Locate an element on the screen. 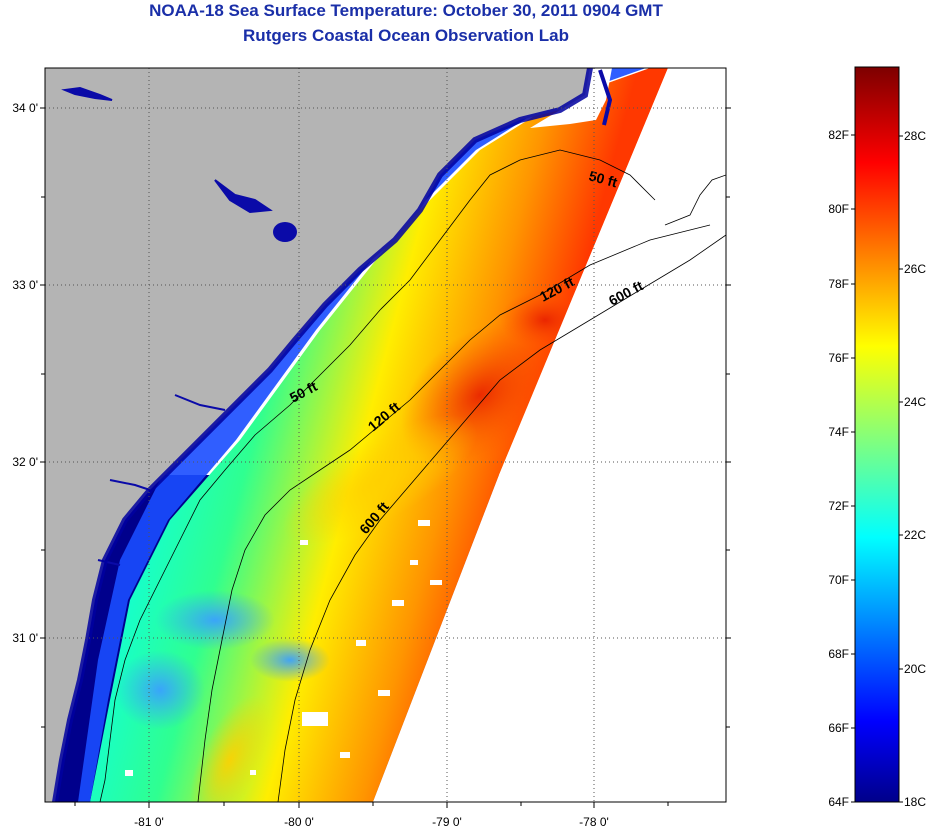  lon-label-80: -80 0' is located at coordinates (299, 822).